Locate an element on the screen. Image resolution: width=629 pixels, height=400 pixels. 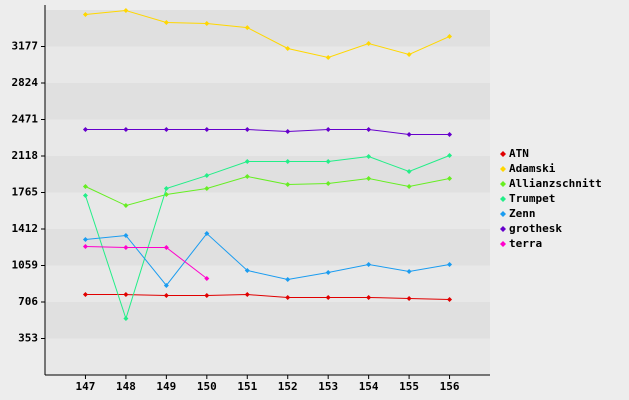
legend-label: ATN is located at coordinates (519, 153).